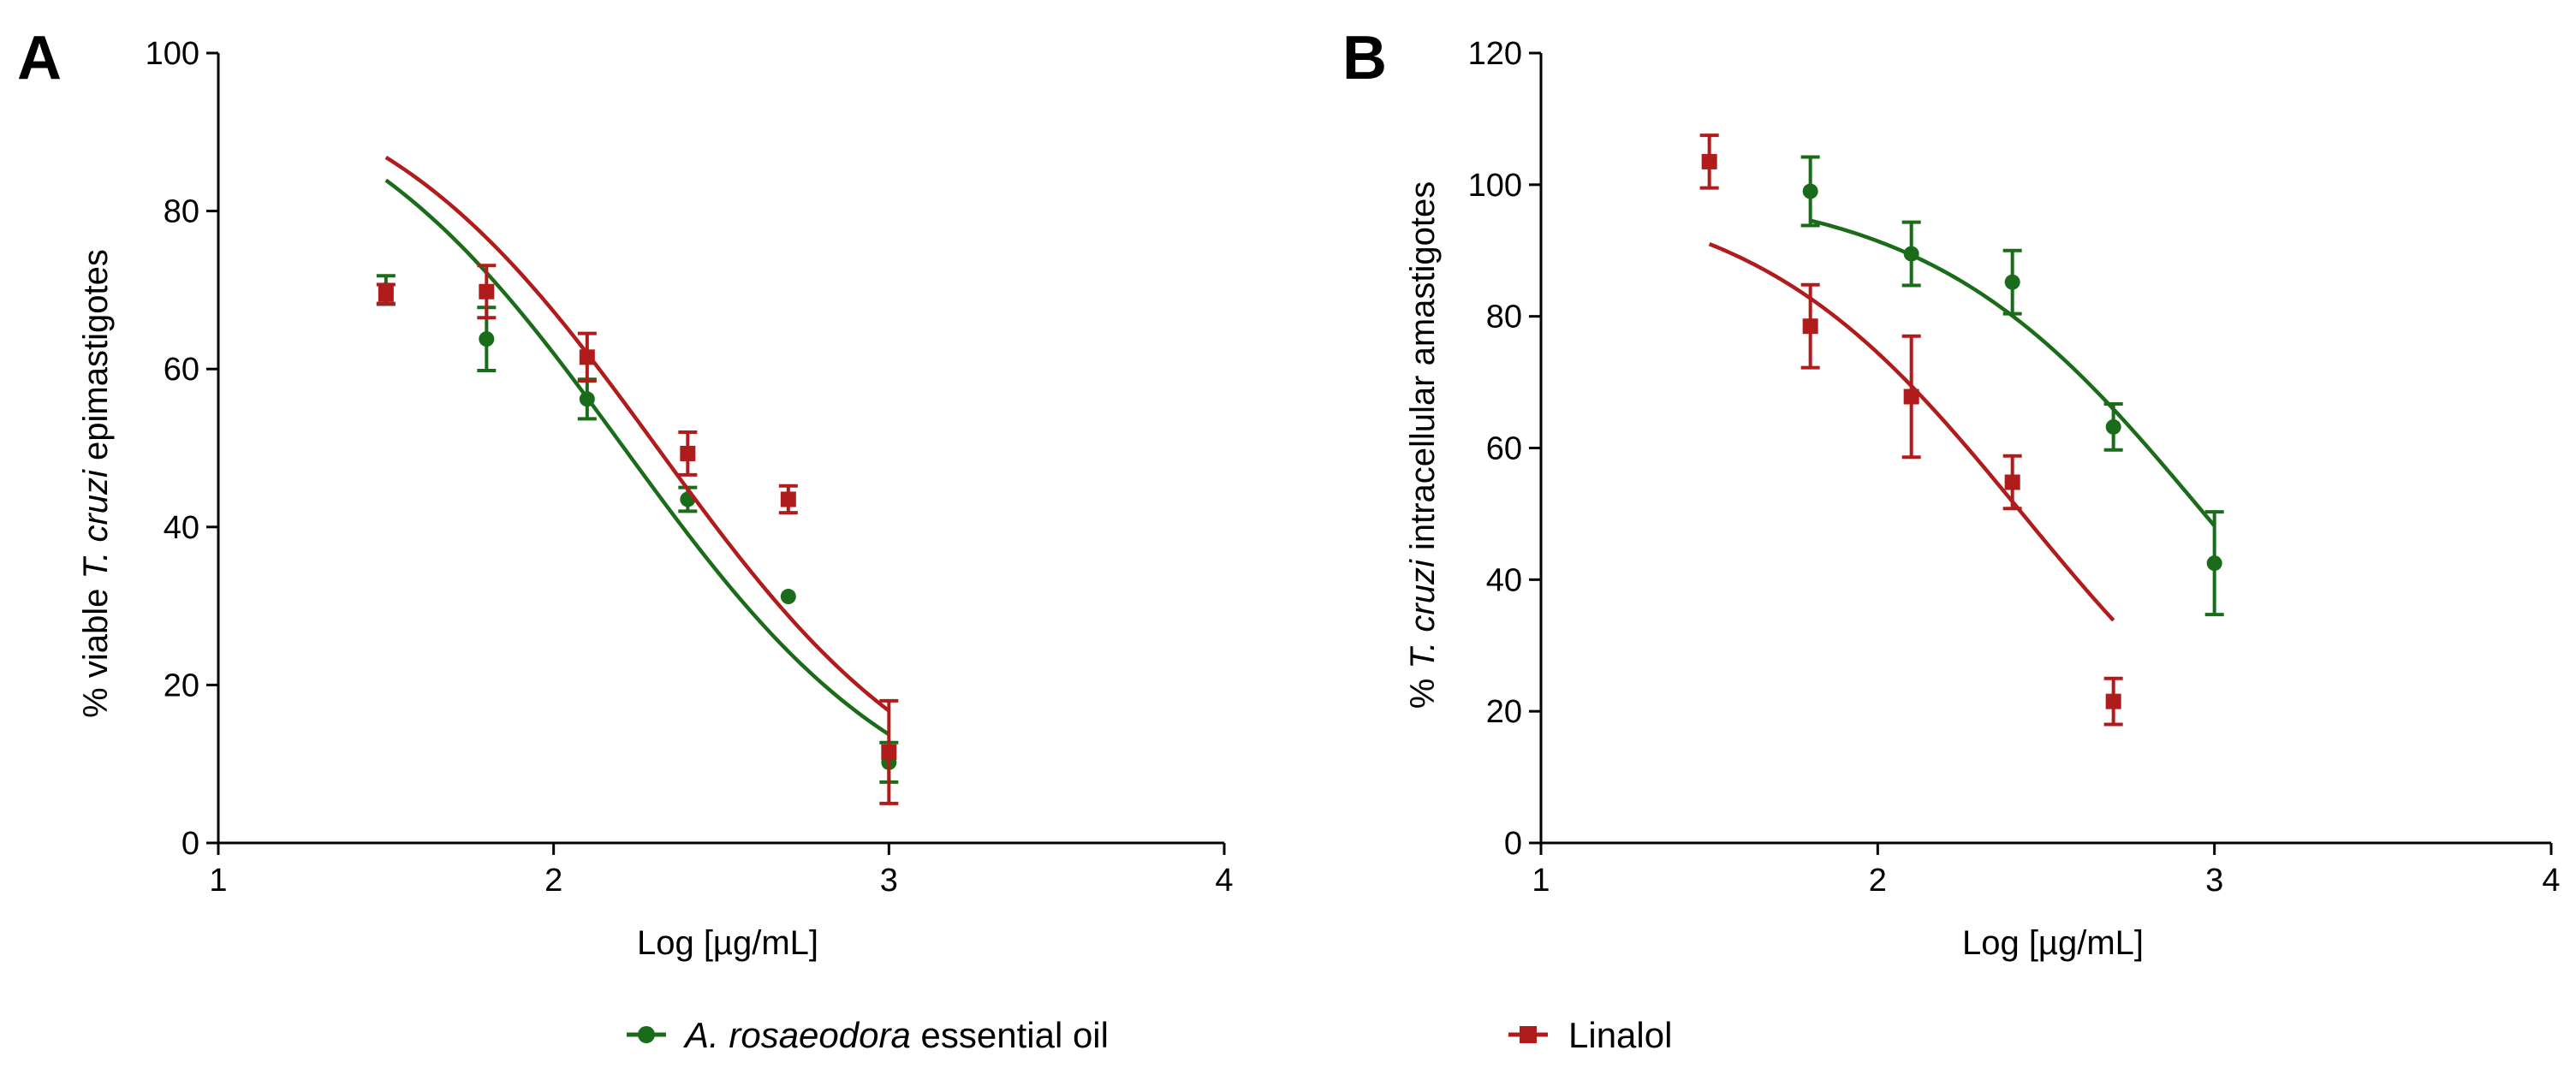 The width and height of the screenshot is (2576, 1074). I want to click on legend-item-linalol: Linalol, so click(1590, 1035).